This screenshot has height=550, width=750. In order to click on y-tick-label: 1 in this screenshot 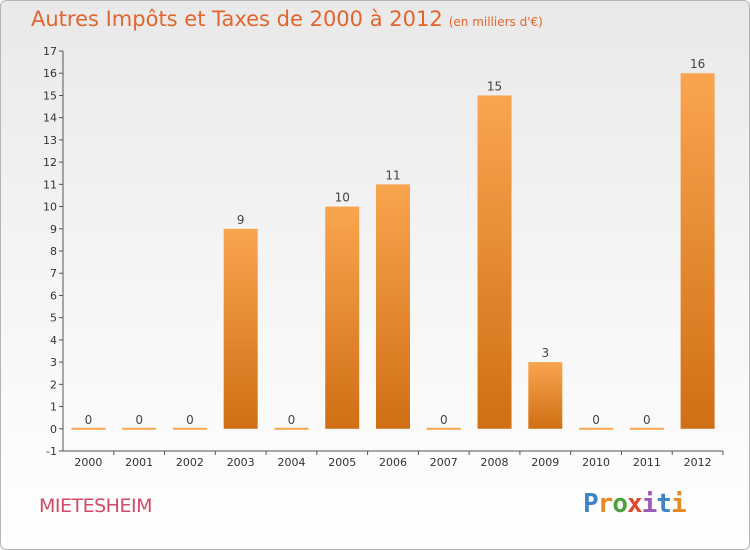, I will do `click(53, 407)`.